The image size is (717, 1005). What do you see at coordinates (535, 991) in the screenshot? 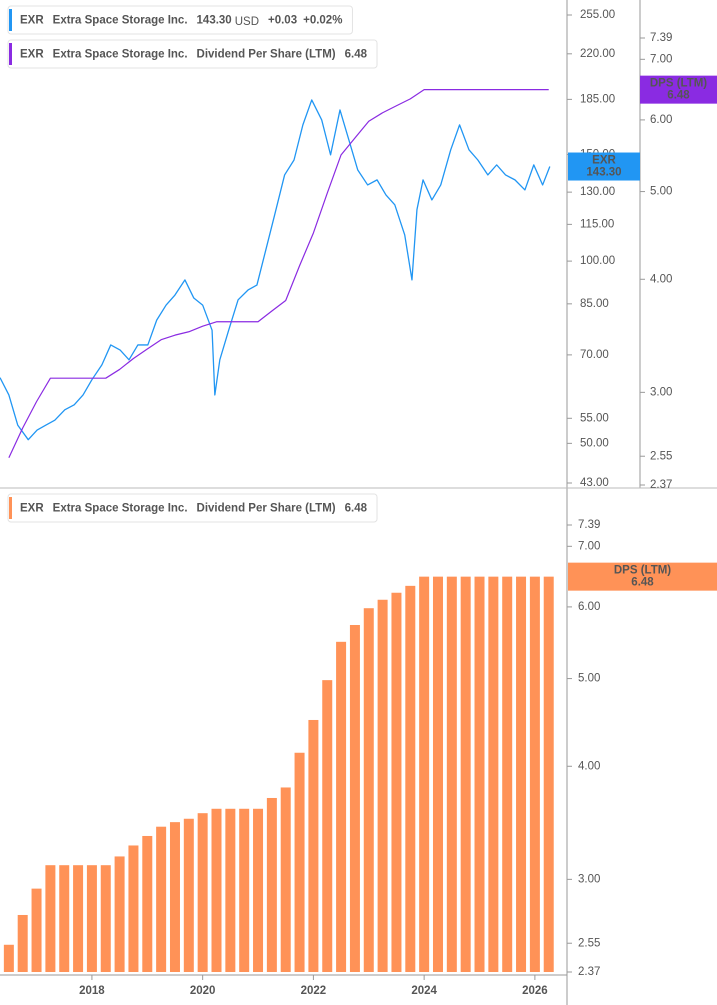
I see `x-tick-label: 2026` at bounding box center [535, 991].